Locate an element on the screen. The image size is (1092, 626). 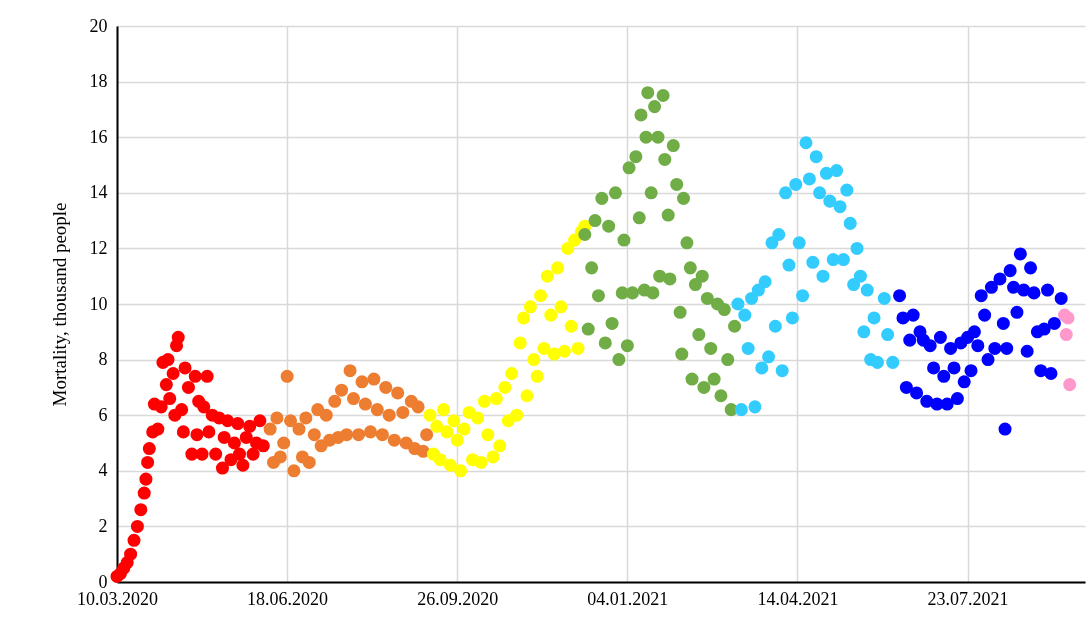
x-tick-label: 14.04.2021 is located at coordinates (798, 598).